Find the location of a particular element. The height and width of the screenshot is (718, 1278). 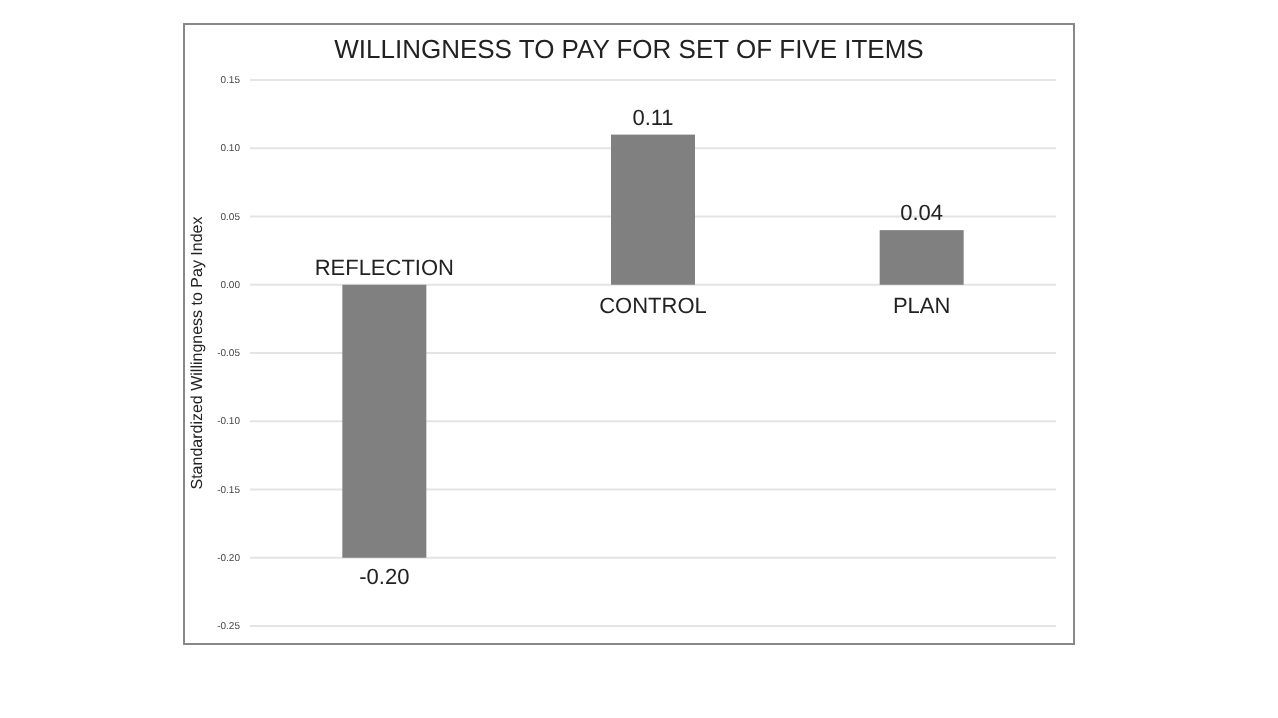

x-tick-label: PLAN is located at coordinates (921, 306).